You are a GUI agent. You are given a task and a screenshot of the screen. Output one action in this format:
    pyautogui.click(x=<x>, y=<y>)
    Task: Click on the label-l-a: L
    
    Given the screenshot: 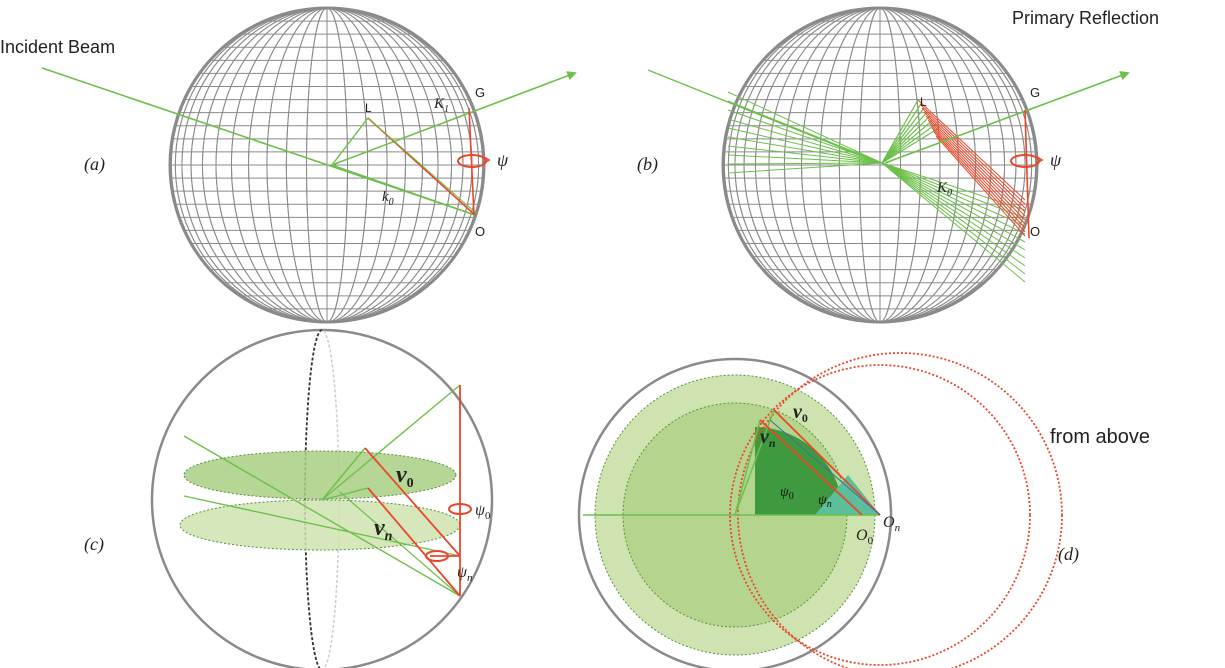 What is the action you would take?
    pyautogui.click(x=368, y=108)
    